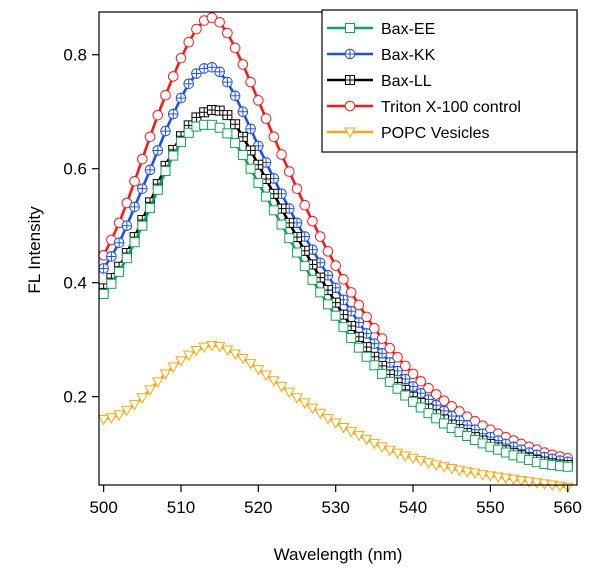  Describe the element at coordinates (451, 107) in the screenshot. I see `legend-label: Triton X-100 control` at that location.